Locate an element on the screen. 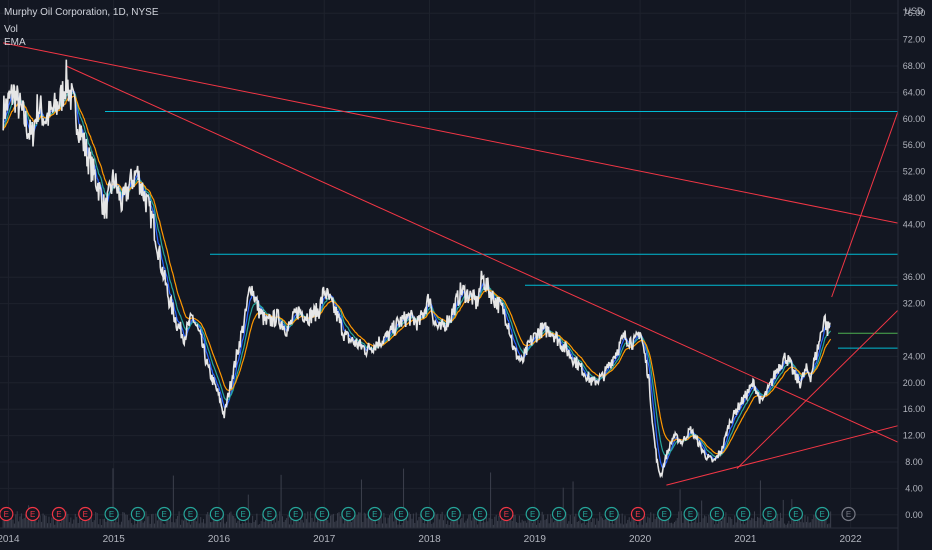  currency-label: USD is located at coordinates (914, 11).